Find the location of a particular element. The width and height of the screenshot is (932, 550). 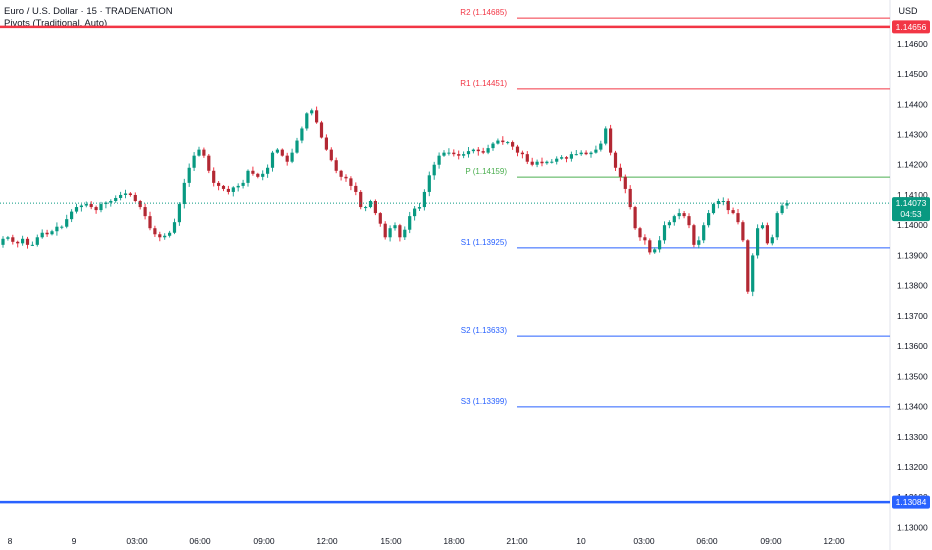

y-tick-label: 1.14500 is located at coordinates (912, 74).